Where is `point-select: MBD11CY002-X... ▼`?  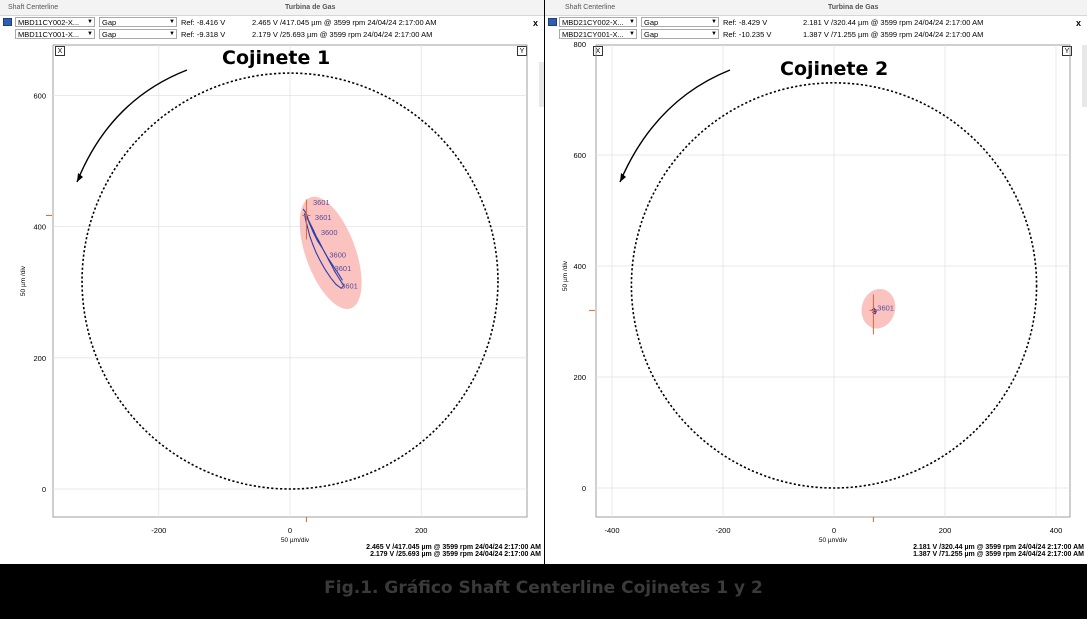
point-select: MBD11CY002-X... ▼ is located at coordinates (55, 22).